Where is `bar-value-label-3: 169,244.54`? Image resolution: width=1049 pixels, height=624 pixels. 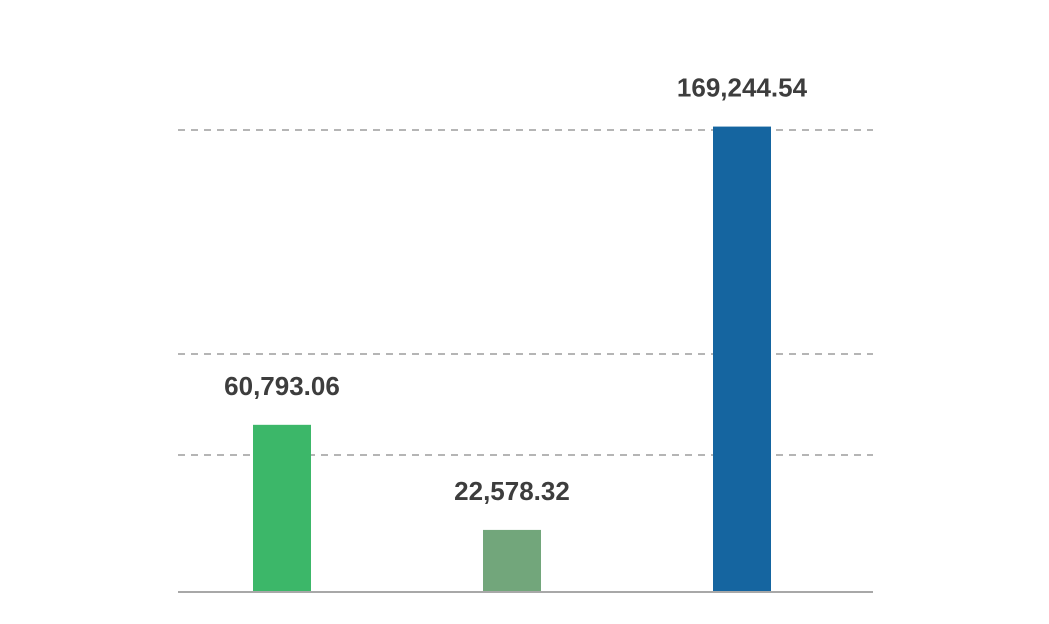 bar-value-label-3: 169,244.54 is located at coordinates (742, 88).